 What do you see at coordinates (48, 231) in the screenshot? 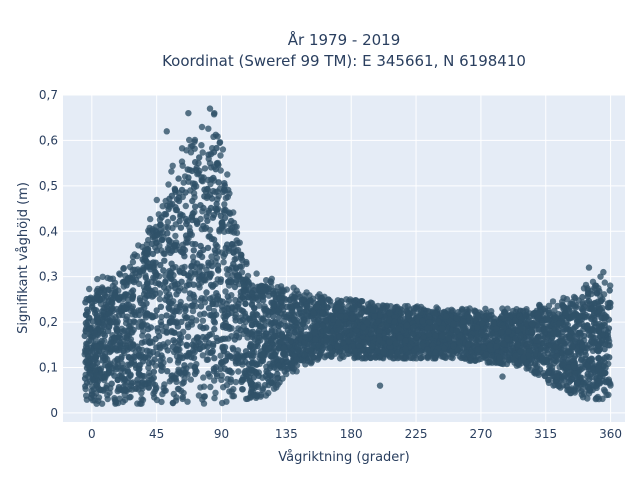
I see `y-tick-label: 0,4` at bounding box center [48, 231].